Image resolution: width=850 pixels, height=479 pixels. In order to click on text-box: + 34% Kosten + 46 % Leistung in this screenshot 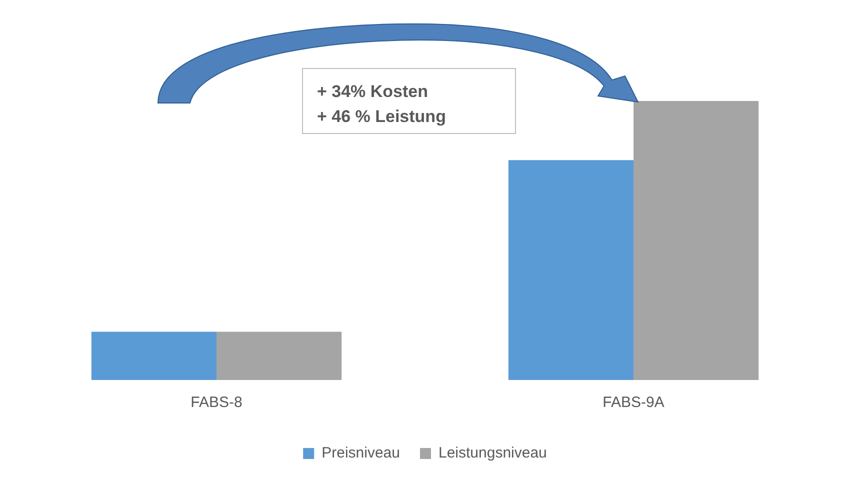, I will do `click(409, 101)`.